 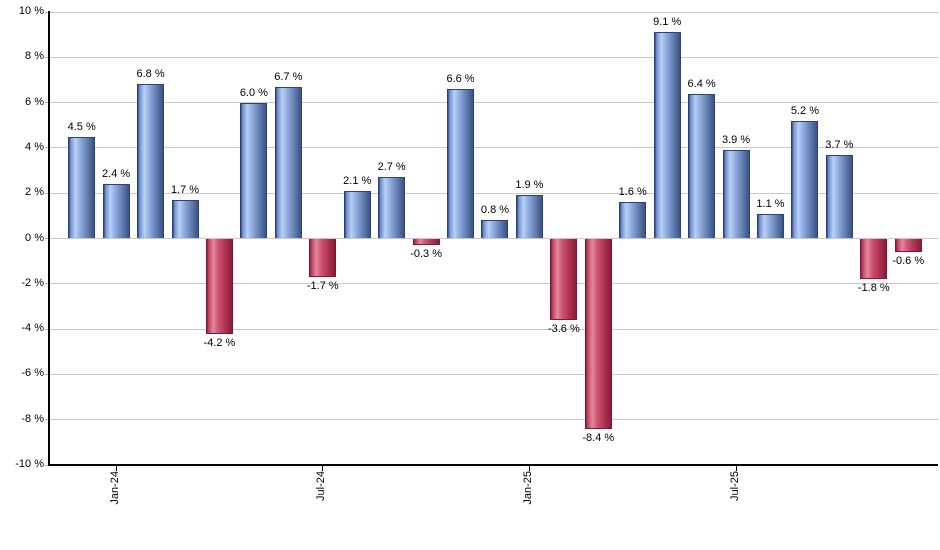 What do you see at coordinates (32, 328) in the screenshot?
I see `y-axis-tick-label: -4 %` at bounding box center [32, 328].